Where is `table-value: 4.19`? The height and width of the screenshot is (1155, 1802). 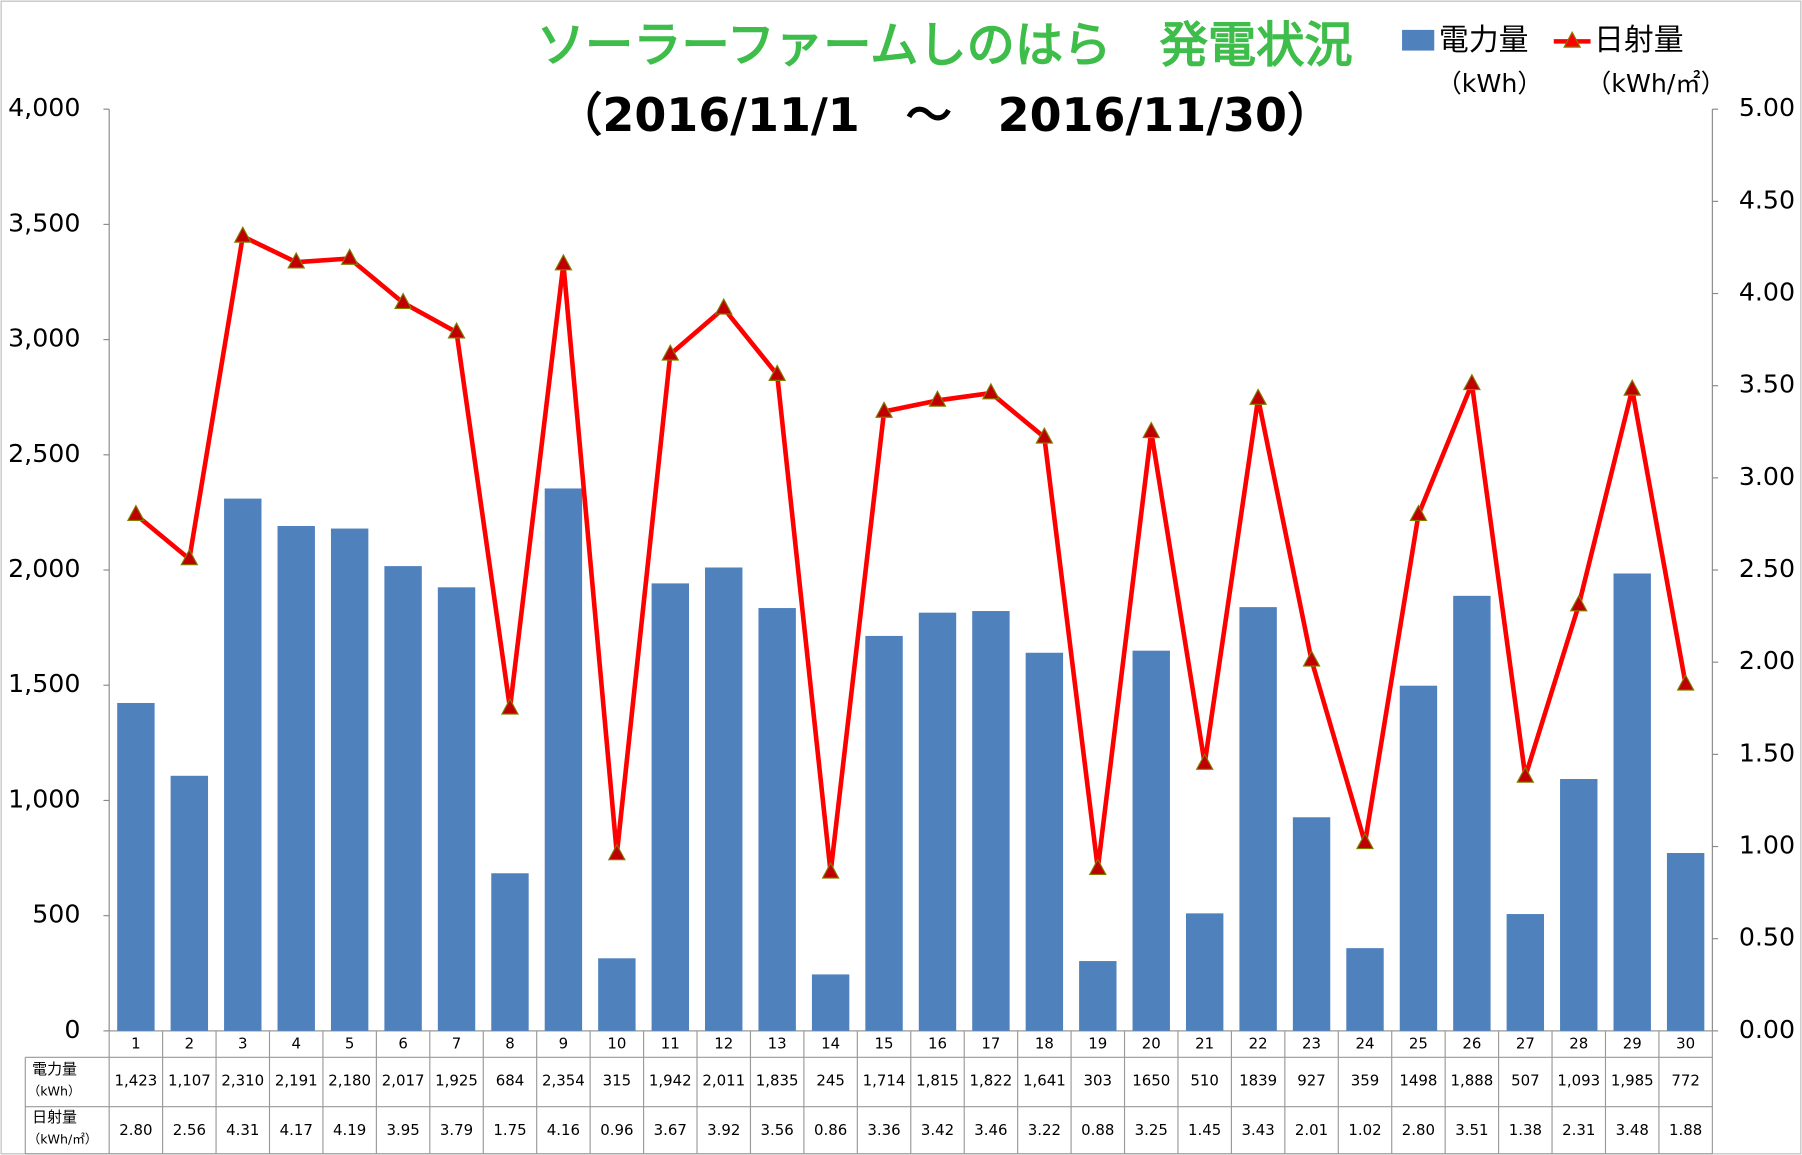
table-value: 4.19 is located at coordinates (349, 1130).